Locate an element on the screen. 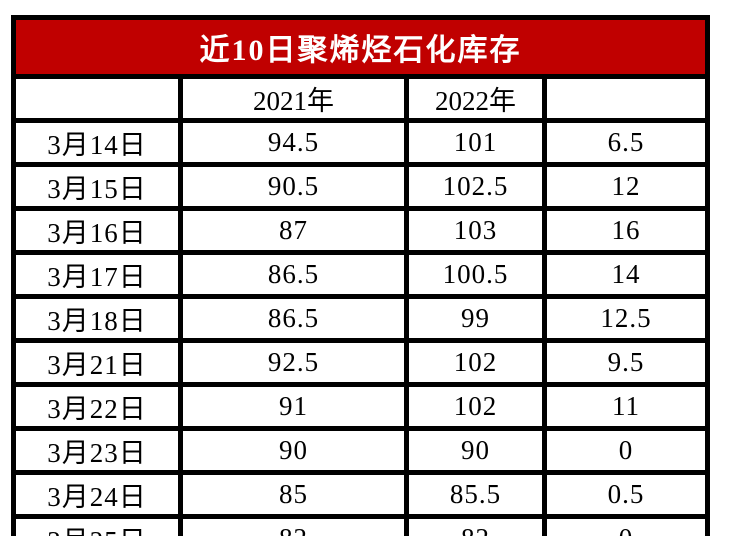 The width and height of the screenshot is (736, 536). table-row: 3月21日 92.5 102 9.5 is located at coordinates (360, 362).